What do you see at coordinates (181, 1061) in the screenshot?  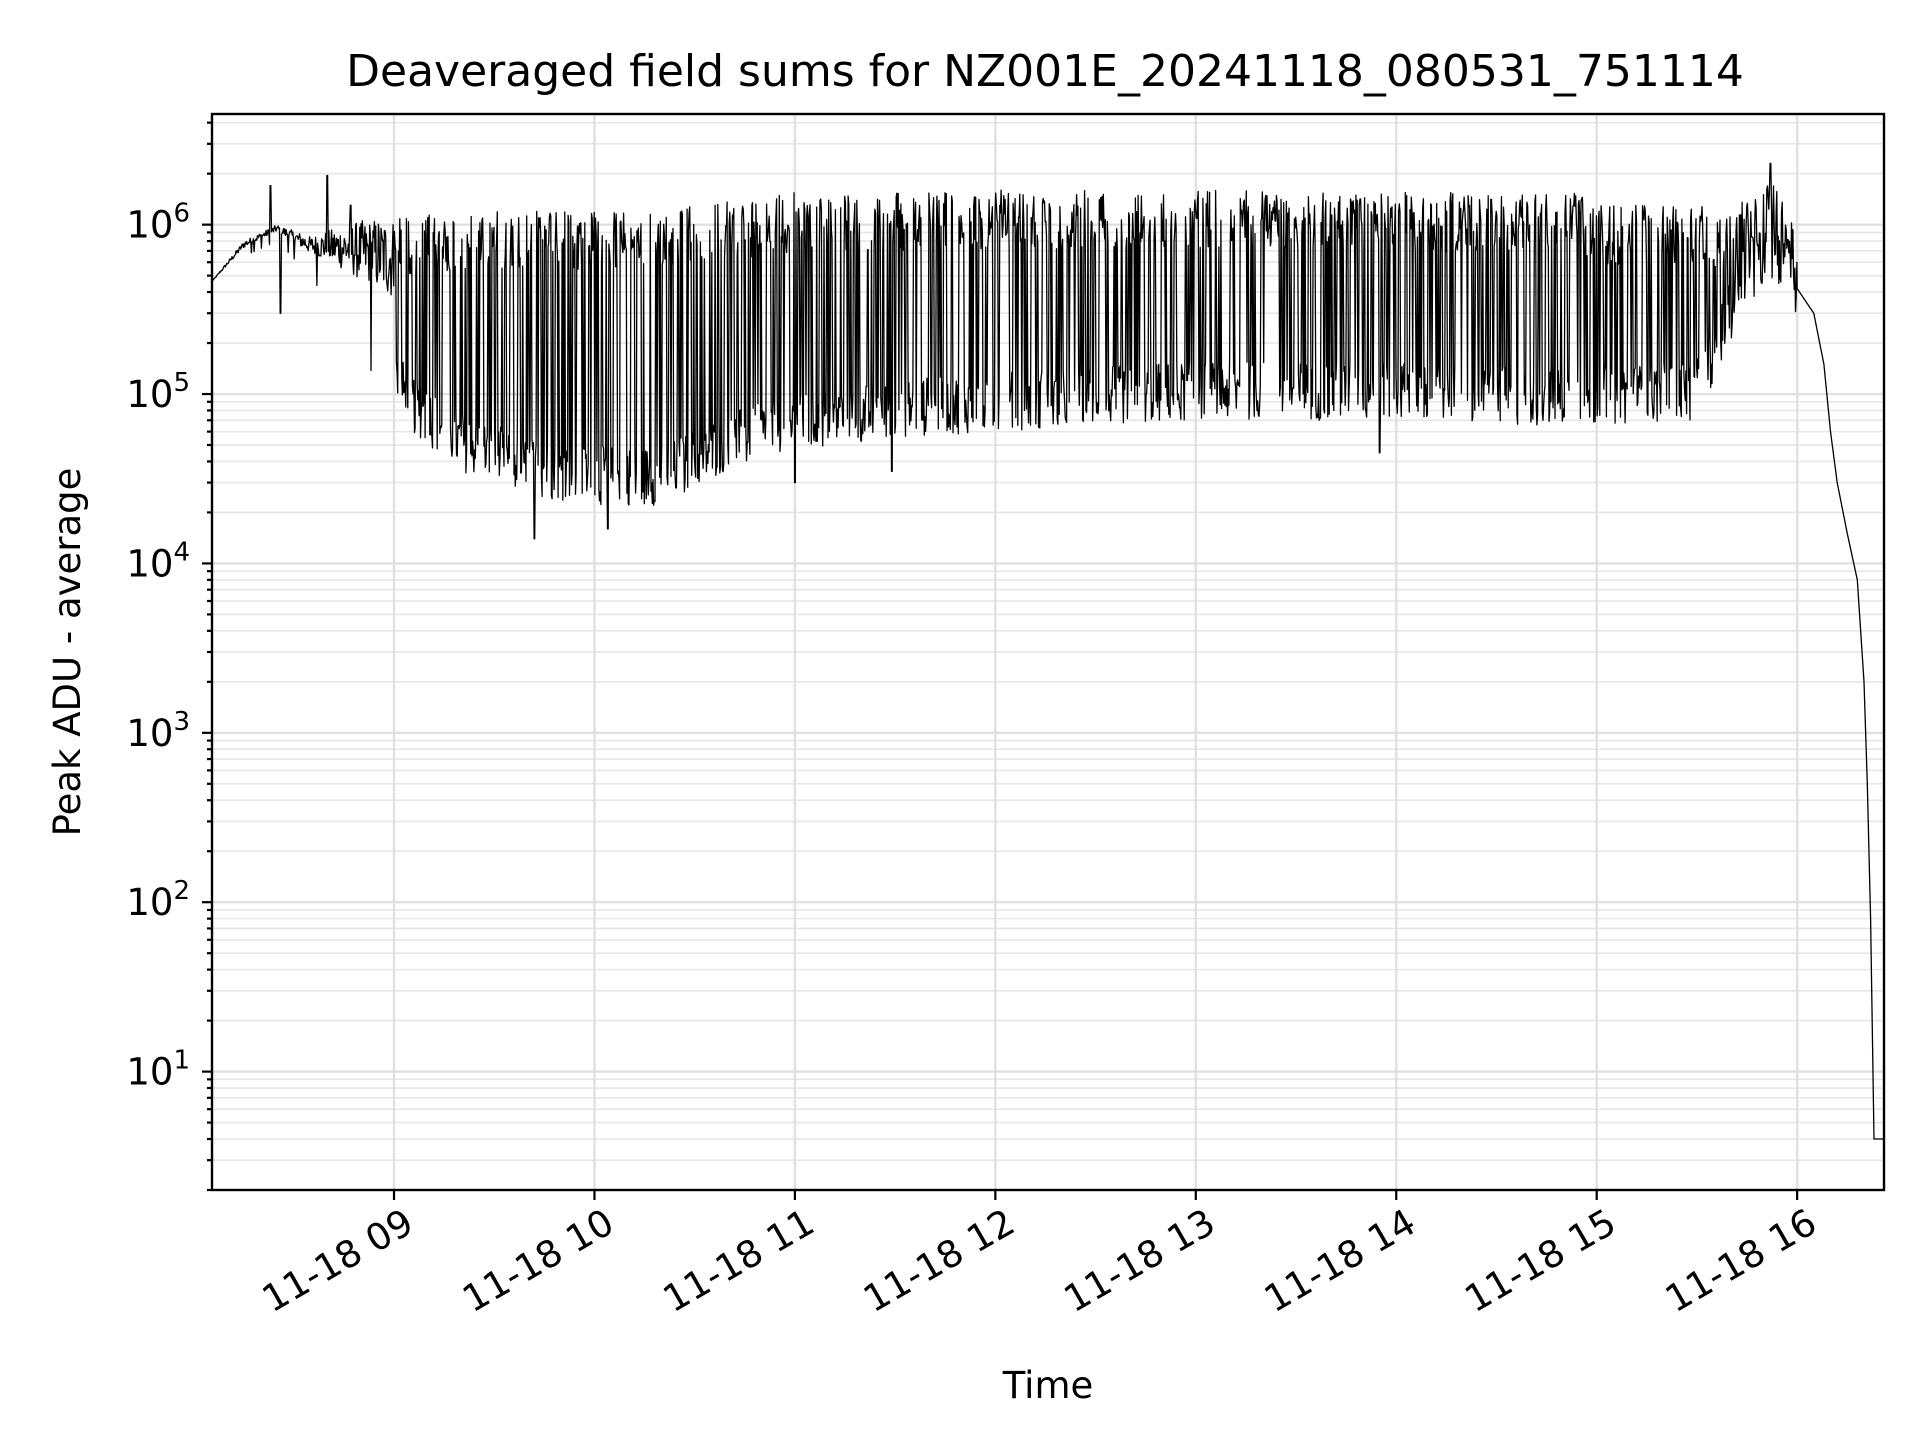 I see `y-tick-label-exponent: 1` at bounding box center [181, 1061].